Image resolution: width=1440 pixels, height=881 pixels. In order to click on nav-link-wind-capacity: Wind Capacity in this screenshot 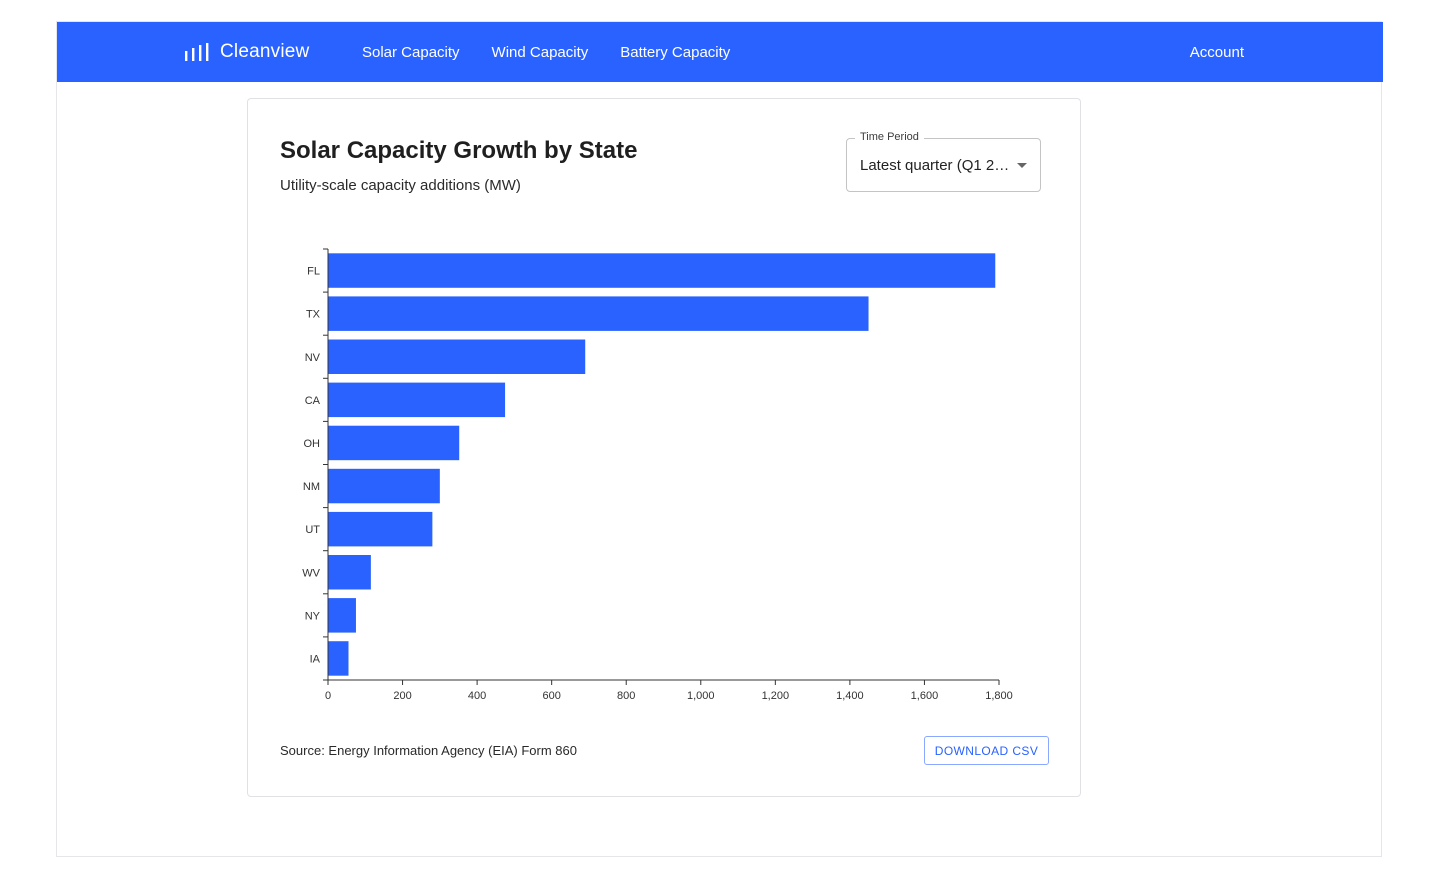, I will do `click(540, 52)`.